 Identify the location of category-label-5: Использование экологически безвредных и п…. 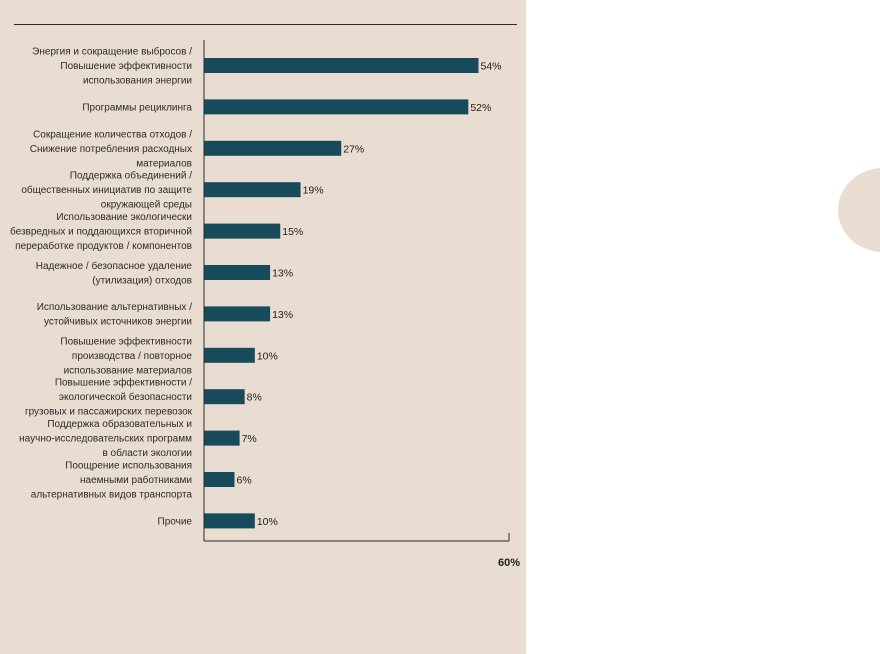
(101, 232).